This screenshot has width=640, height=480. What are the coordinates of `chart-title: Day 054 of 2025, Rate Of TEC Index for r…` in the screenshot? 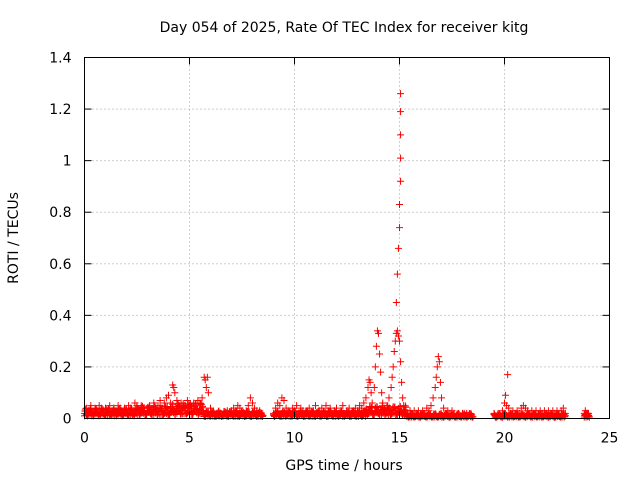 It's located at (344, 28).